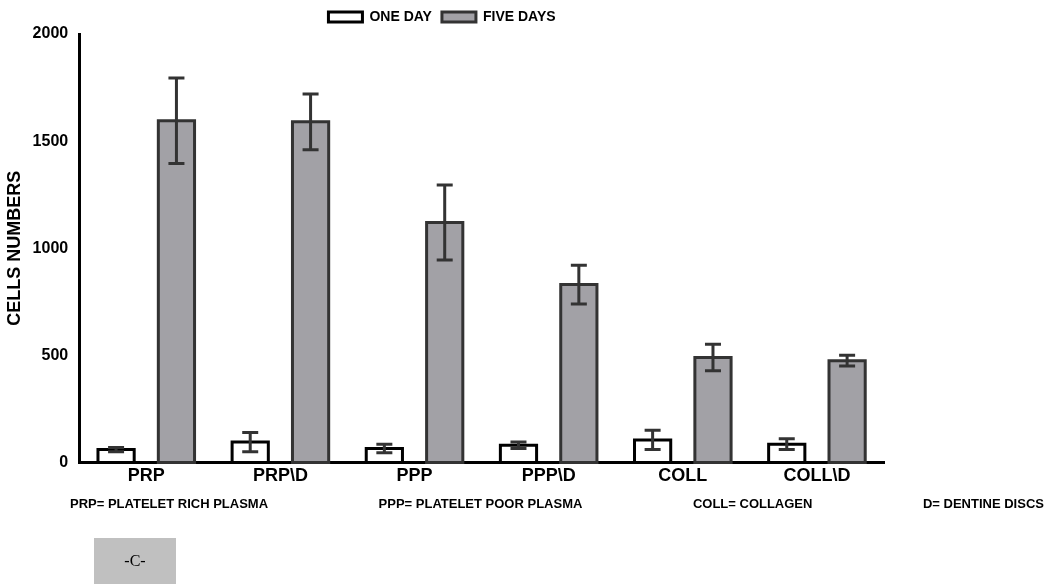 Image resolution: width=1054 pixels, height=584 pixels. What do you see at coordinates (401, 15) in the screenshot?
I see `legend-label: ONE DAY` at bounding box center [401, 15].